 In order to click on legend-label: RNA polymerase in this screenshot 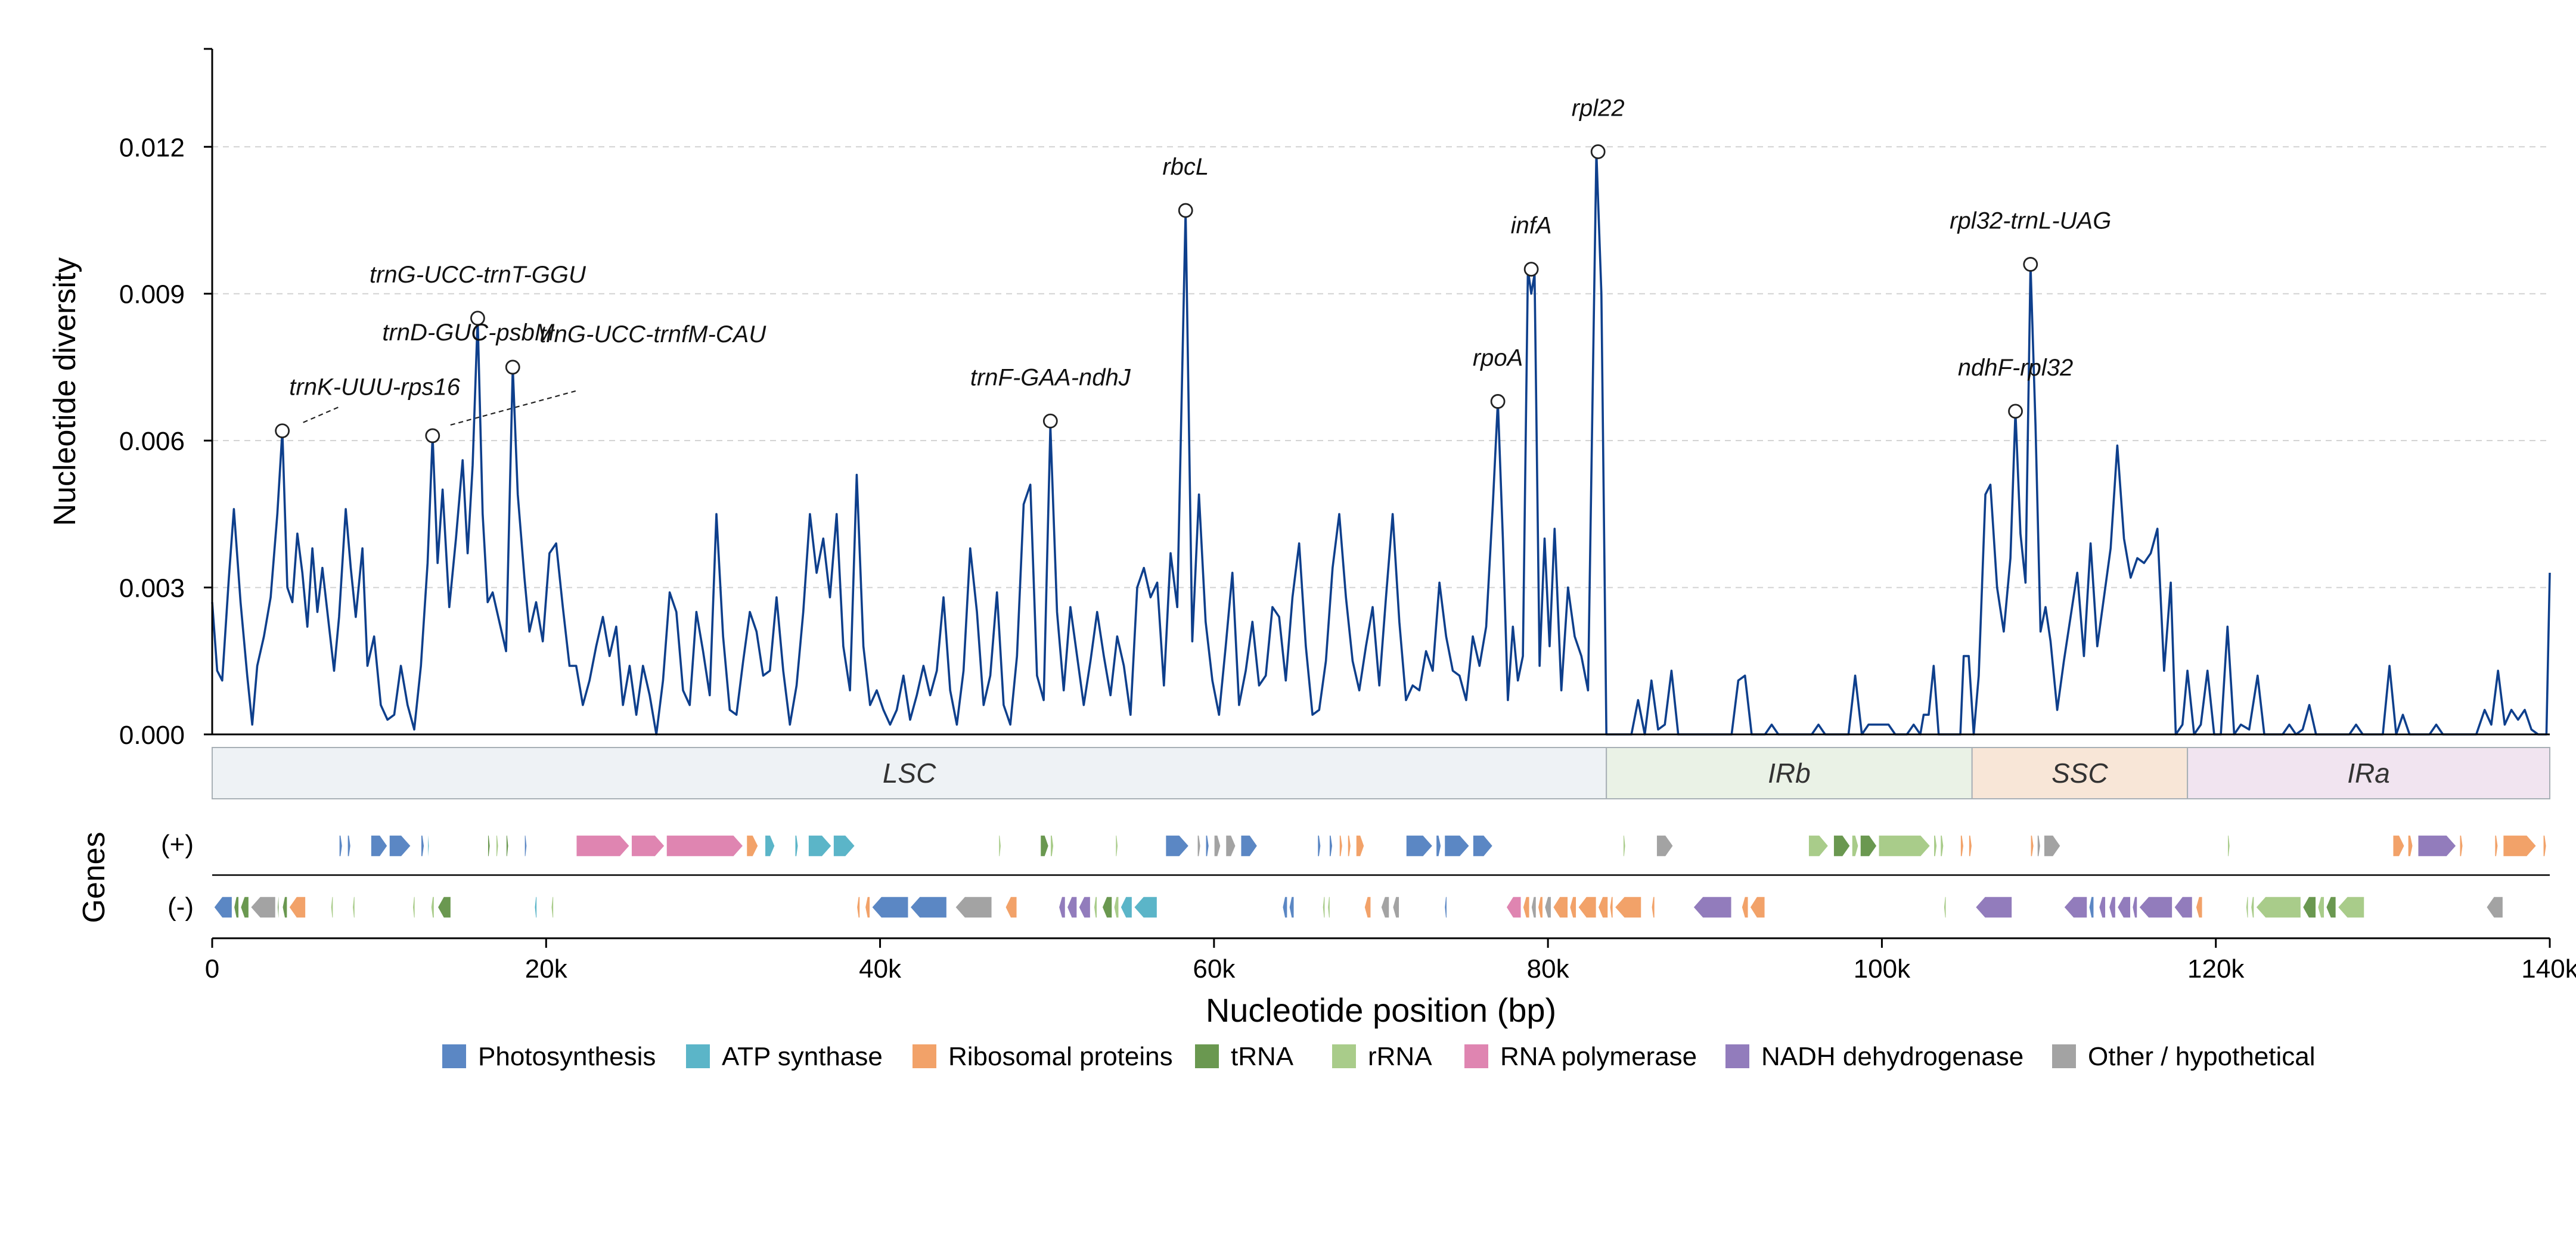, I will do `click(1599, 1056)`.